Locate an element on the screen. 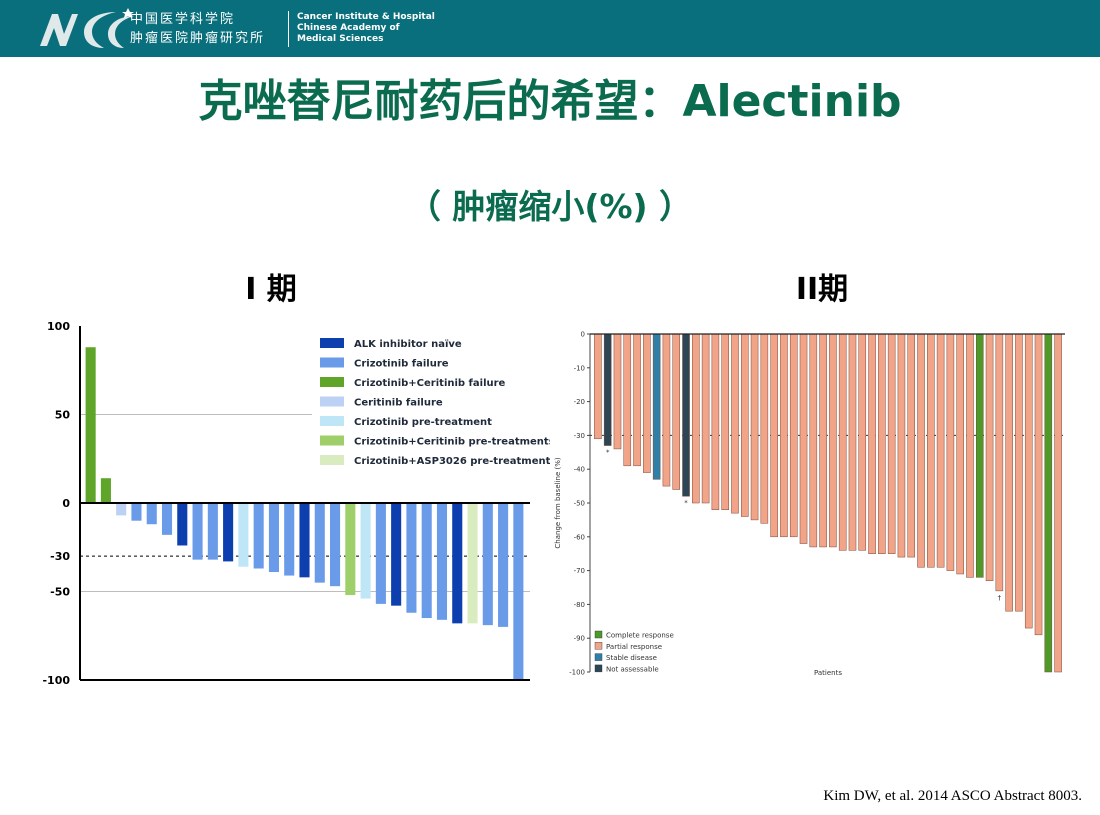  phase2-ytick-label: -50 is located at coordinates (579, 504).